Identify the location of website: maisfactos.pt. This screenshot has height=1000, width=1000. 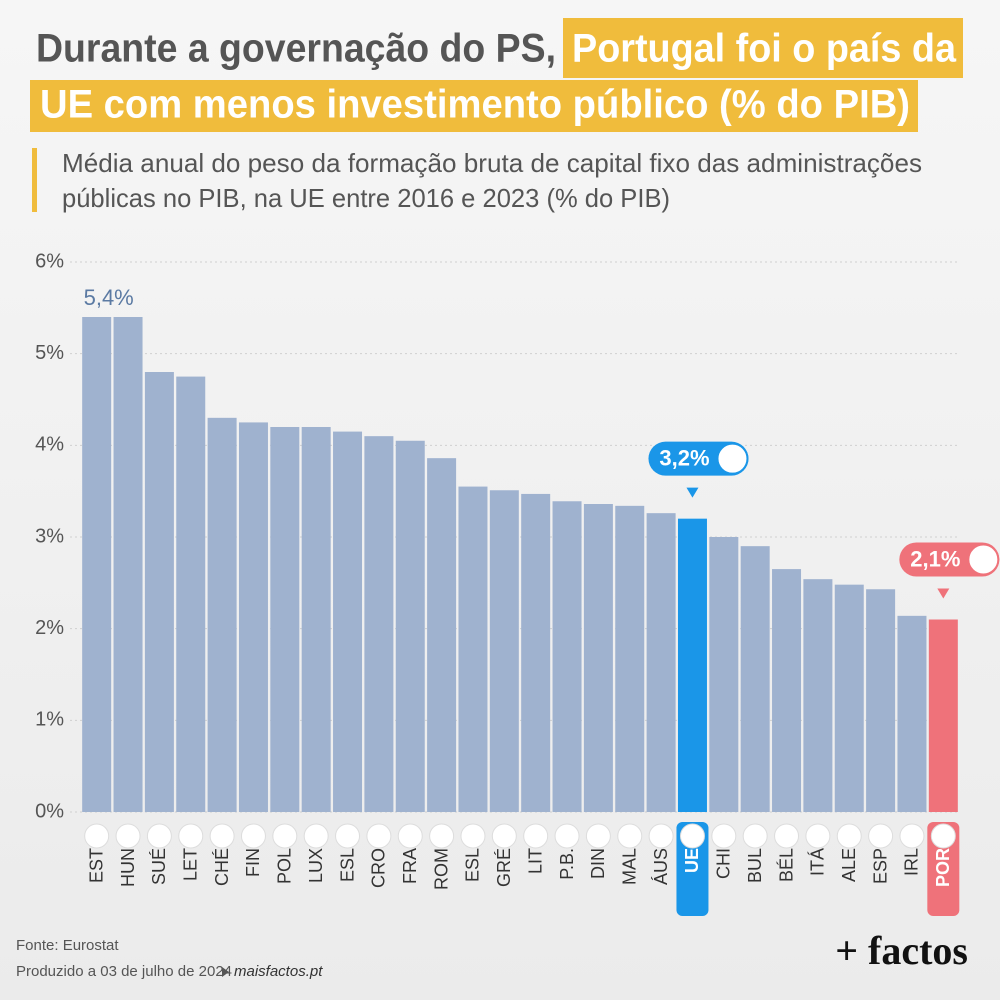
(278, 971).